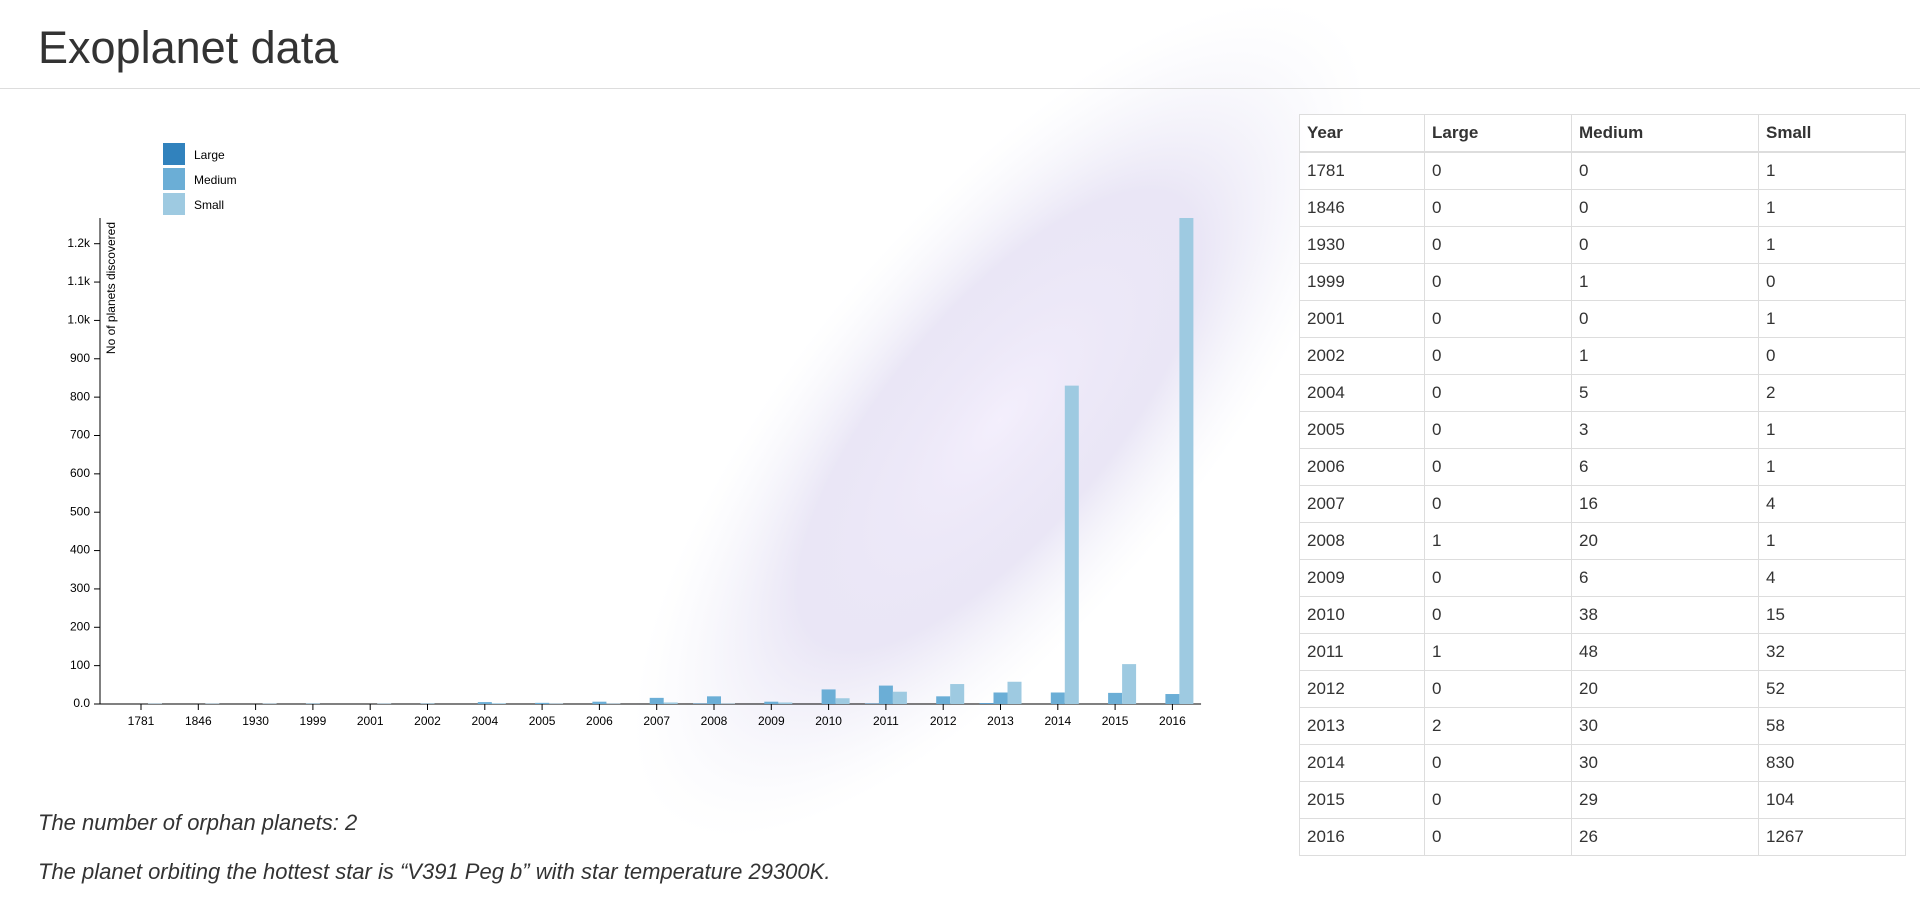  Describe the element at coordinates (484, 721) in the screenshot. I see `x-tick-label: 2004` at that location.